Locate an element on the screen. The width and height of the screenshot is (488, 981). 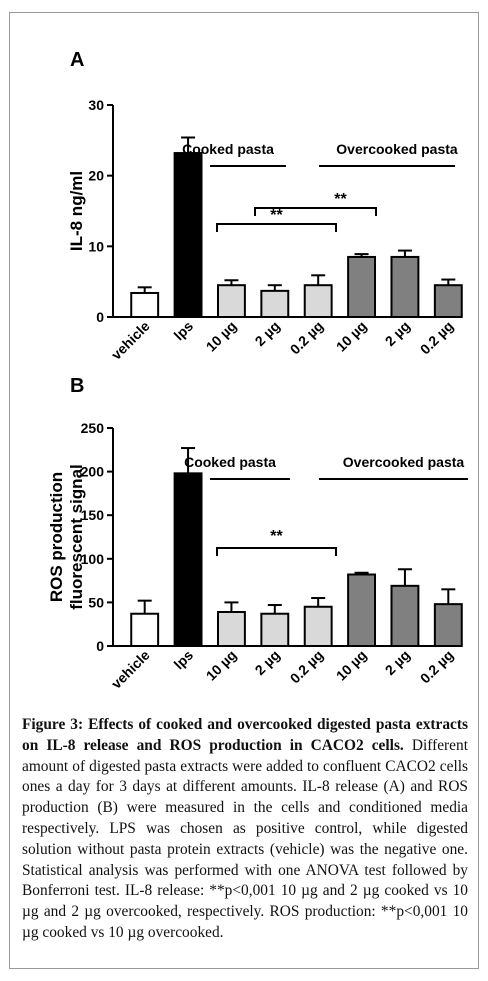
y-tick-label: 250 is located at coordinates (93, 428).